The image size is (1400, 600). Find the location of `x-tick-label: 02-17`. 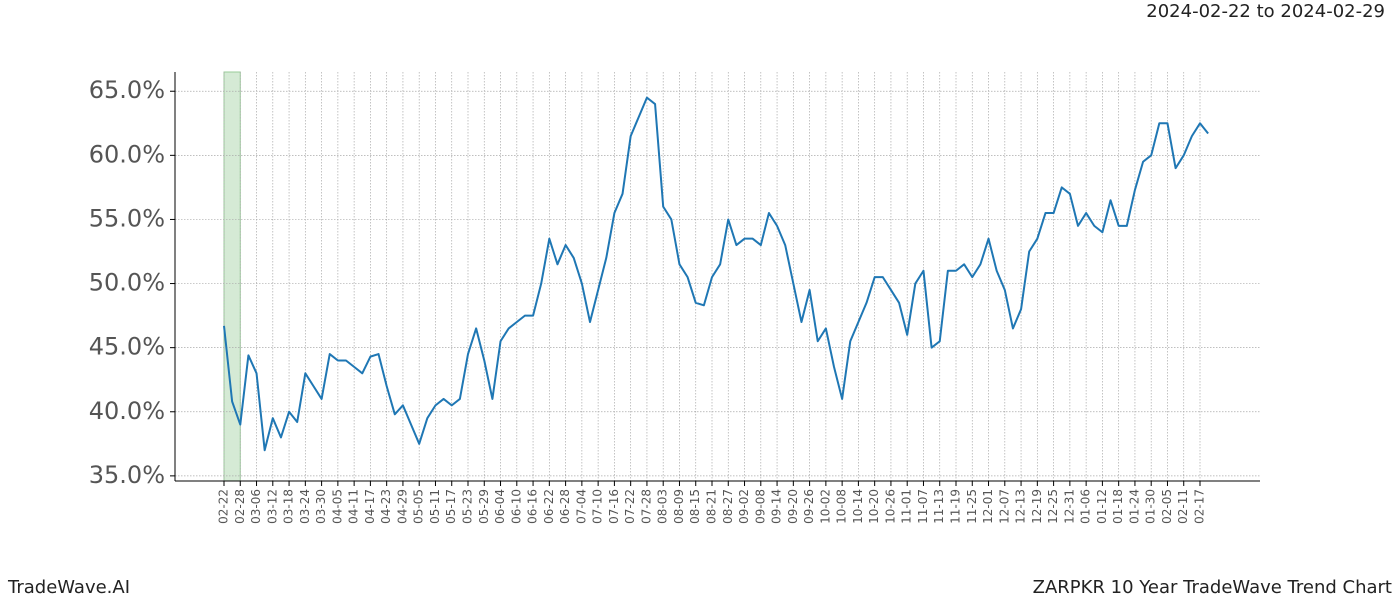

x-tick-label: 02-17 is located at coordinates (1200, 506).